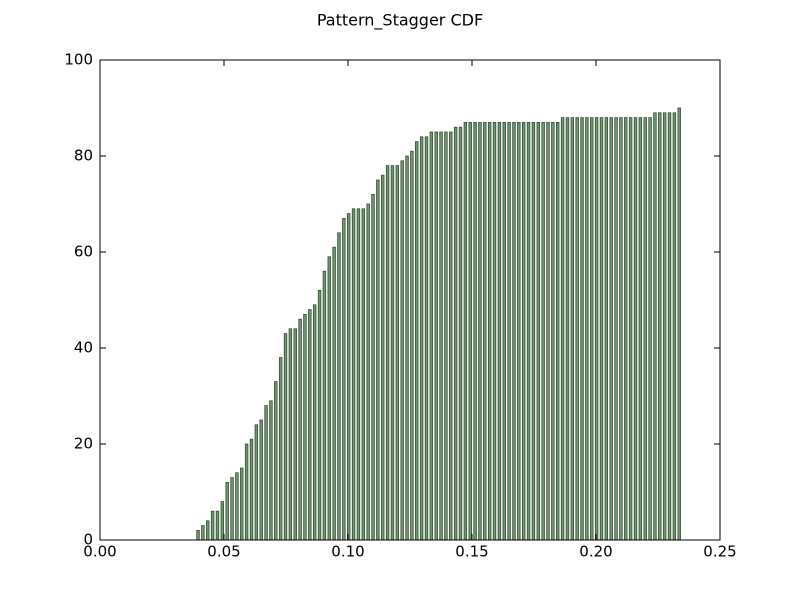  What do you see at coordinates (99, 552) in the screenshot?
I see `x-tick-label: 0.00` at bounding box center [99, 552].